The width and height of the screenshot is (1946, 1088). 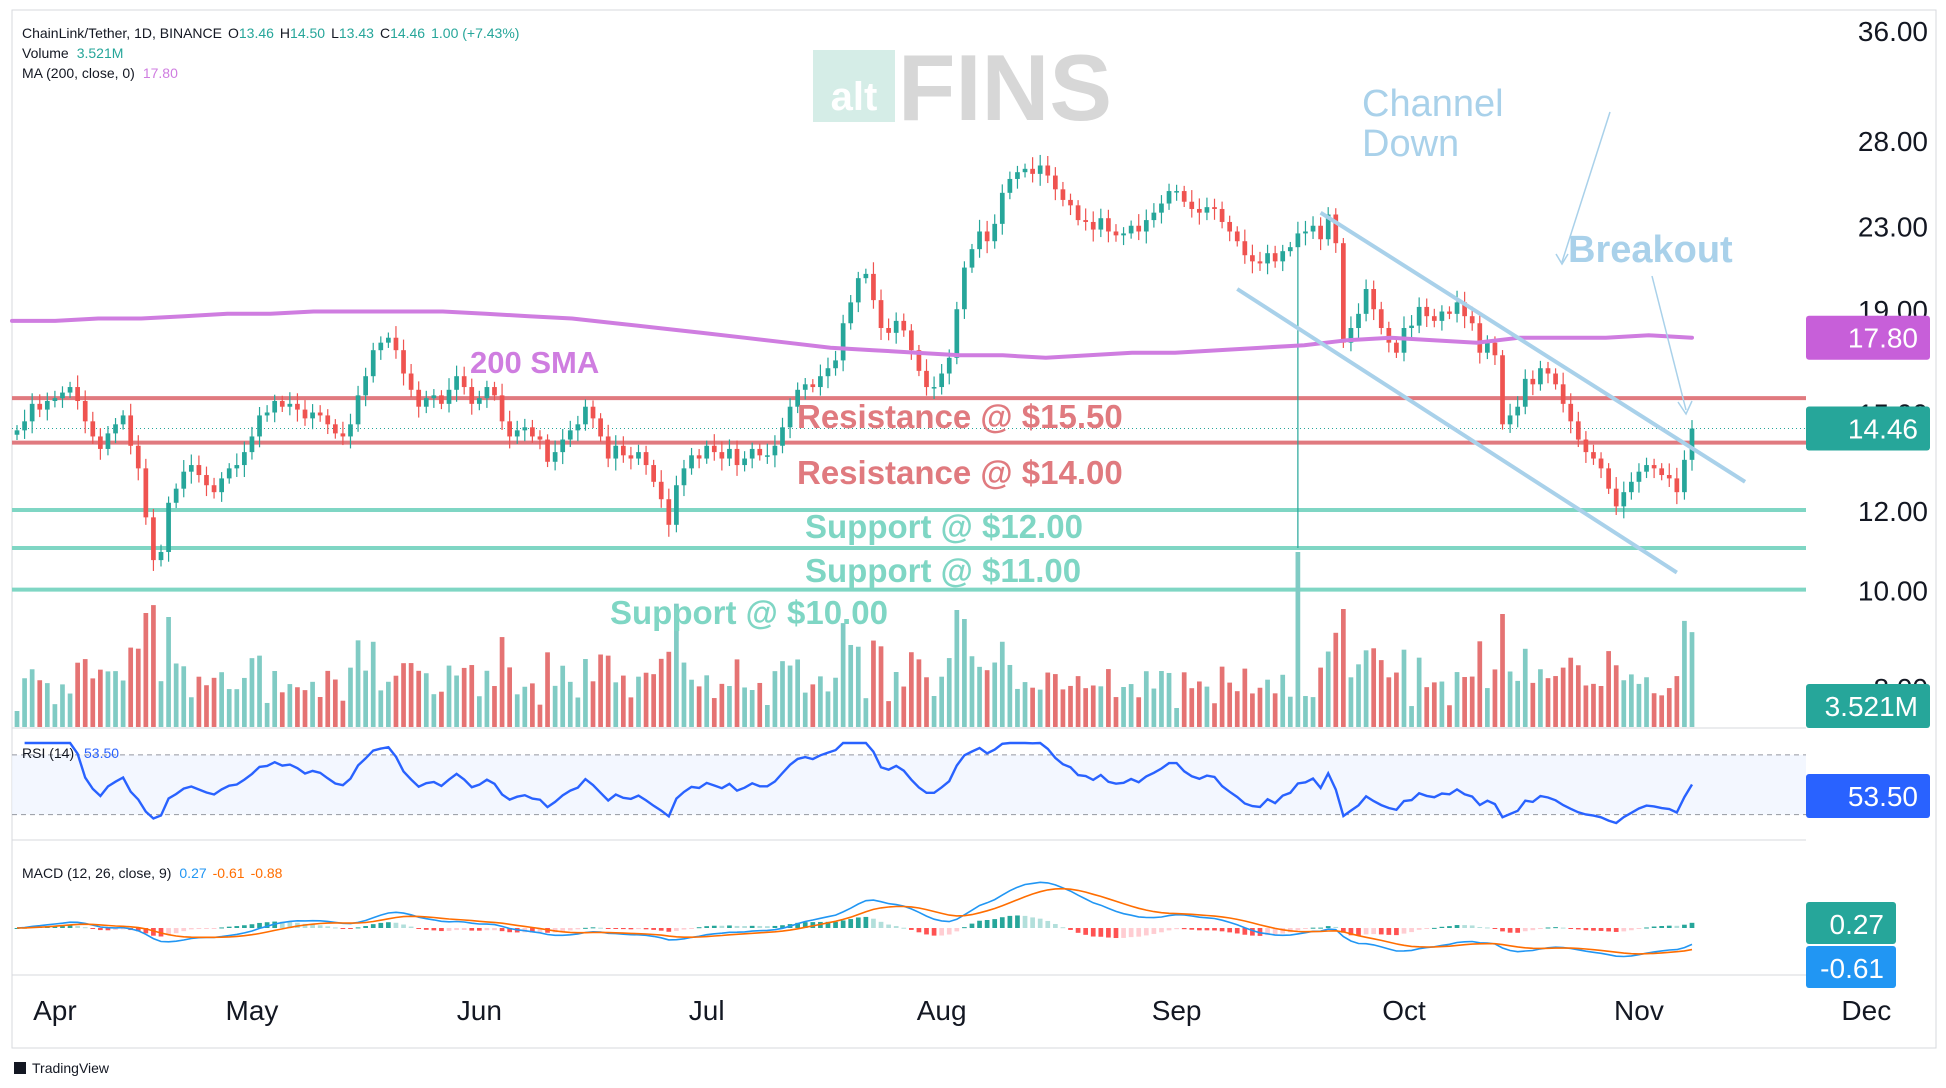 I want to click on tradingview-logo: TradingView, so click(x=62, y=1068).